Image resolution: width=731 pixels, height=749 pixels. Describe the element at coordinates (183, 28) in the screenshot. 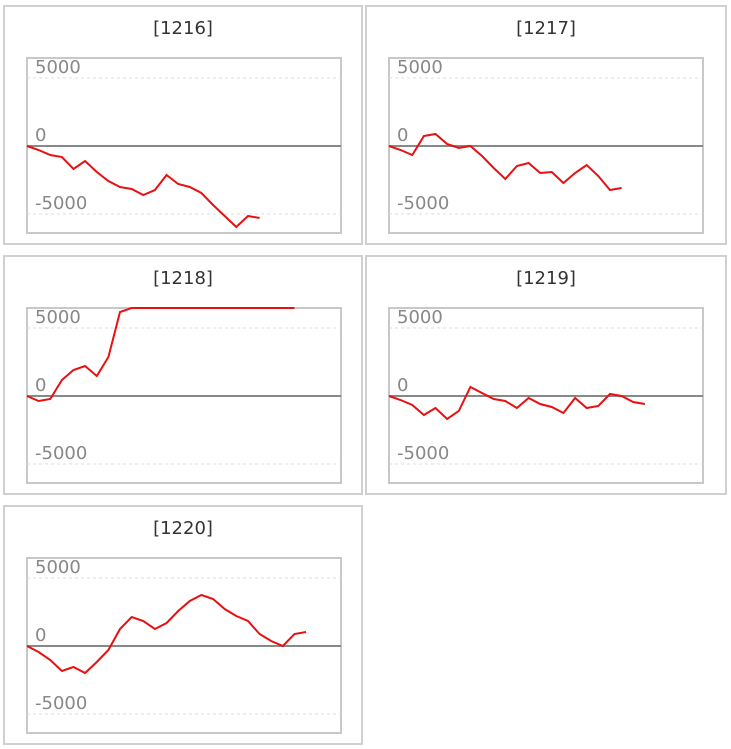

I see `chart-title: [1216]` at that location.